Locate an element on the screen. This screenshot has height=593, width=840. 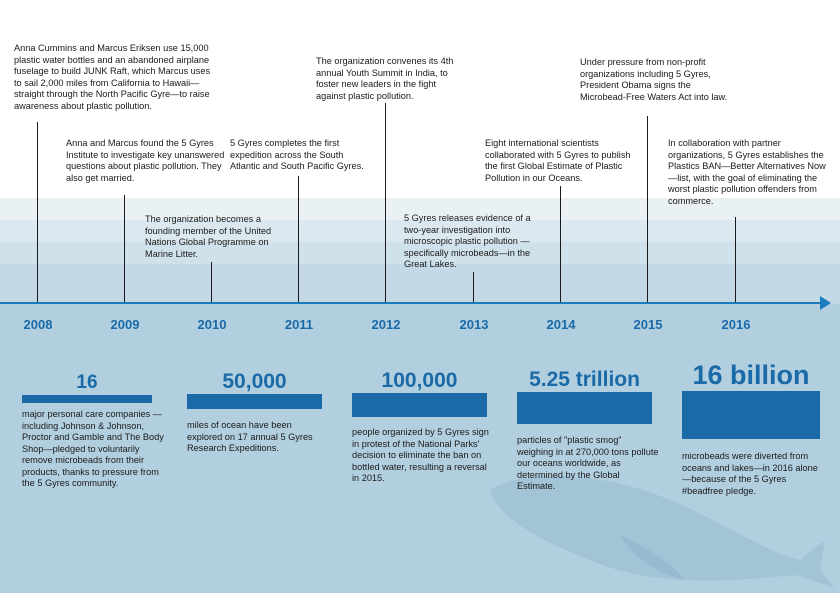
year-label: 2008 is located at coordinates (38, 324).